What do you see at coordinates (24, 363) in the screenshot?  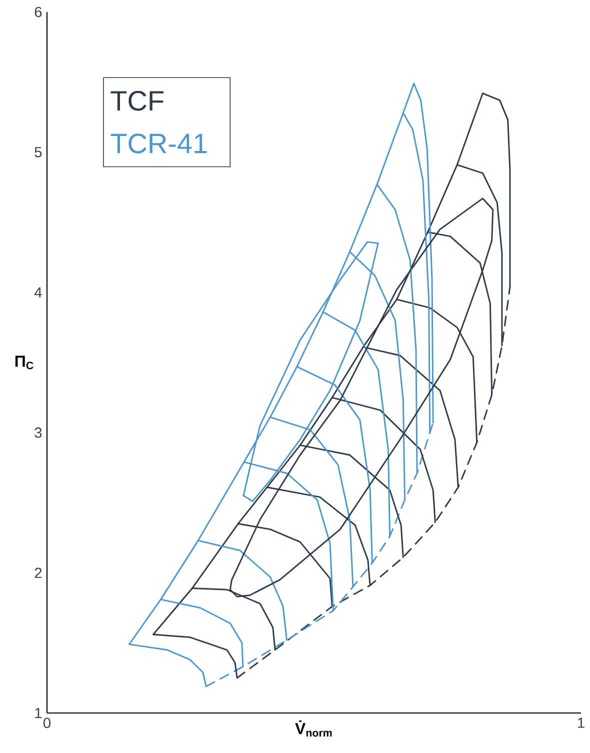 I see `y-axis-title: Π$_{C}$` at bounding box center [24, 363].